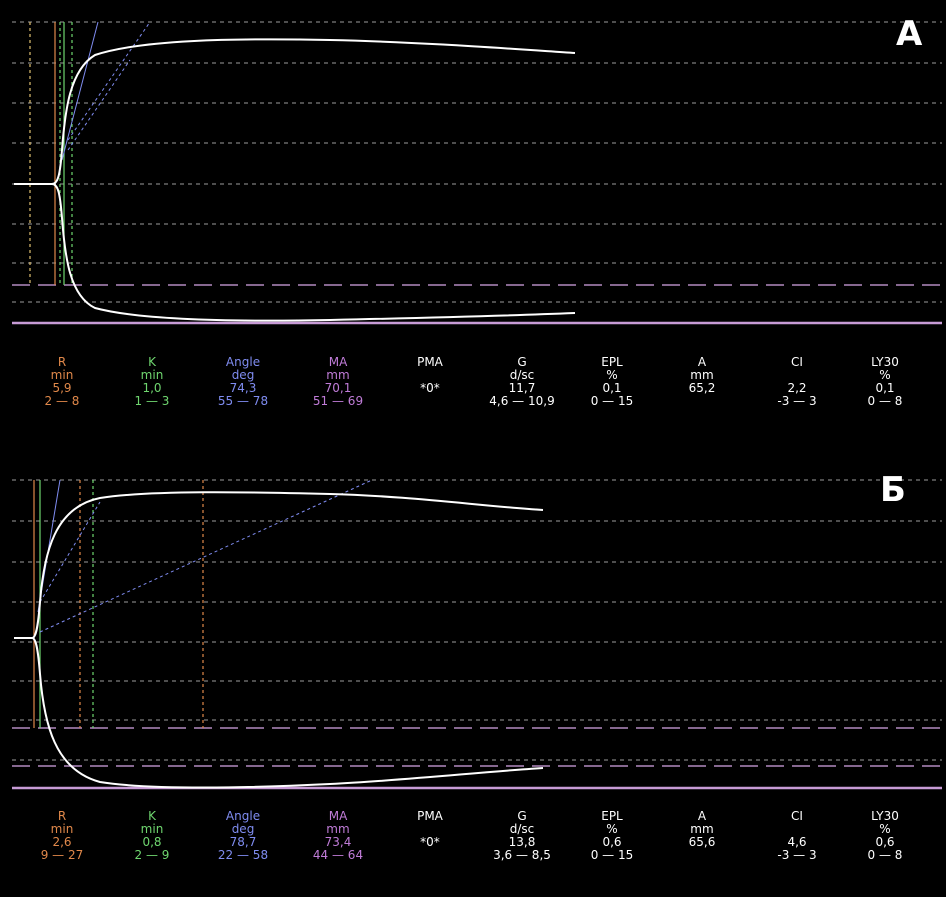 The height and width of the screenshot is (897, 946). What do you see at coordinates (522, 388) in the screenshot?
I see `param-value: 11,7` at bounding box center [522, 388].